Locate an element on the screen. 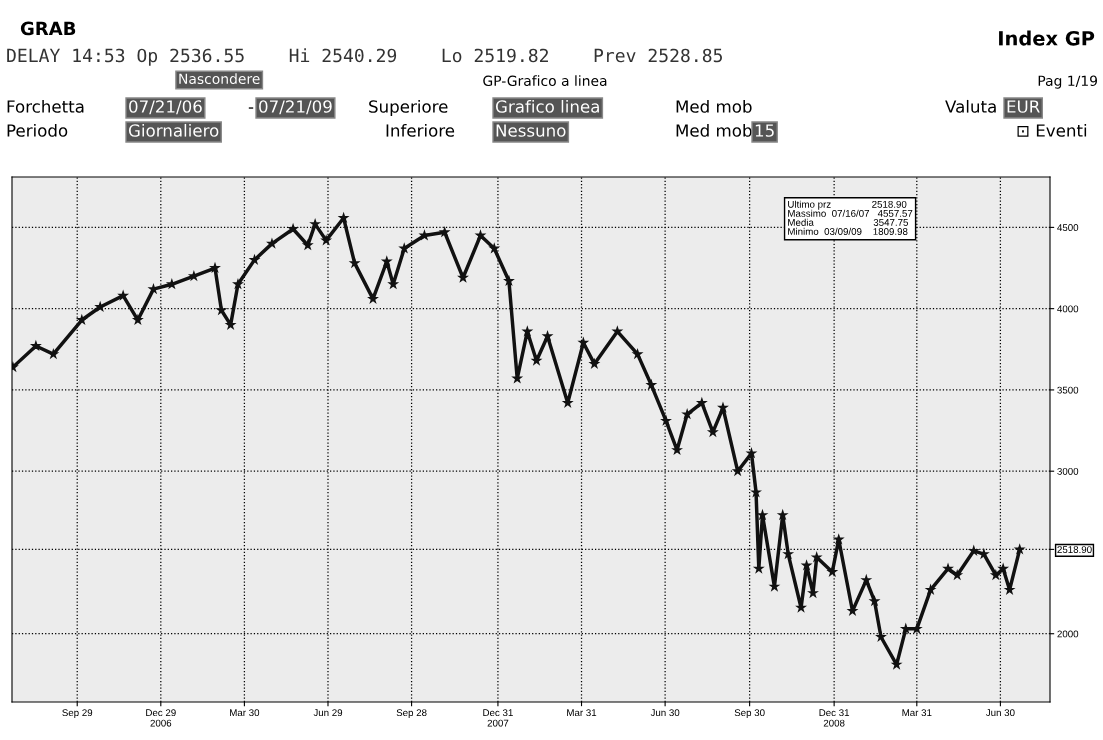 The height and width of the screenshot is (740, 1103). y-tick-label: 4500 is located at coordinates (1068, 228).